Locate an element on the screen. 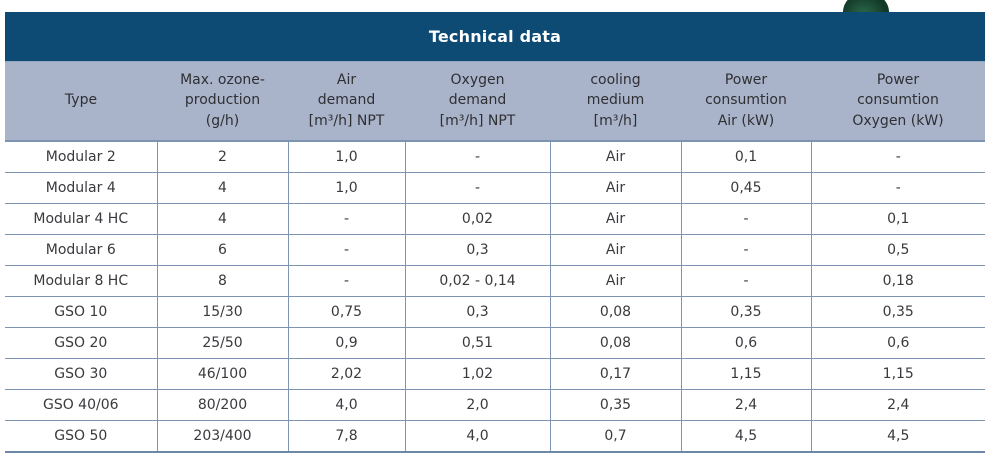 The height and width of the screenshot is (467, 1001). table-cell-oxygen_demand: 0,02 is located at coordinates (478, 219).